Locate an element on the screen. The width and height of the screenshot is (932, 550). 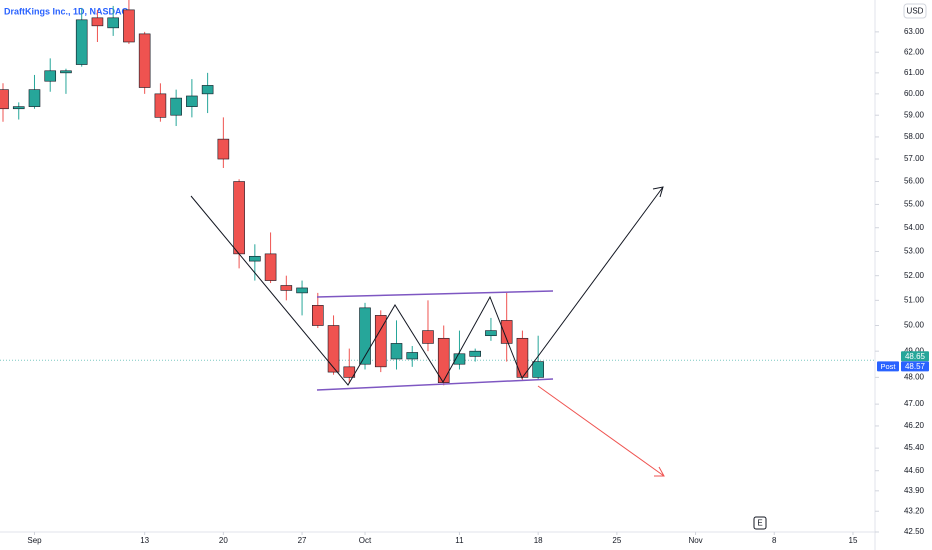
y-tick-label: 44.60 is located at coordinates (914, 470).